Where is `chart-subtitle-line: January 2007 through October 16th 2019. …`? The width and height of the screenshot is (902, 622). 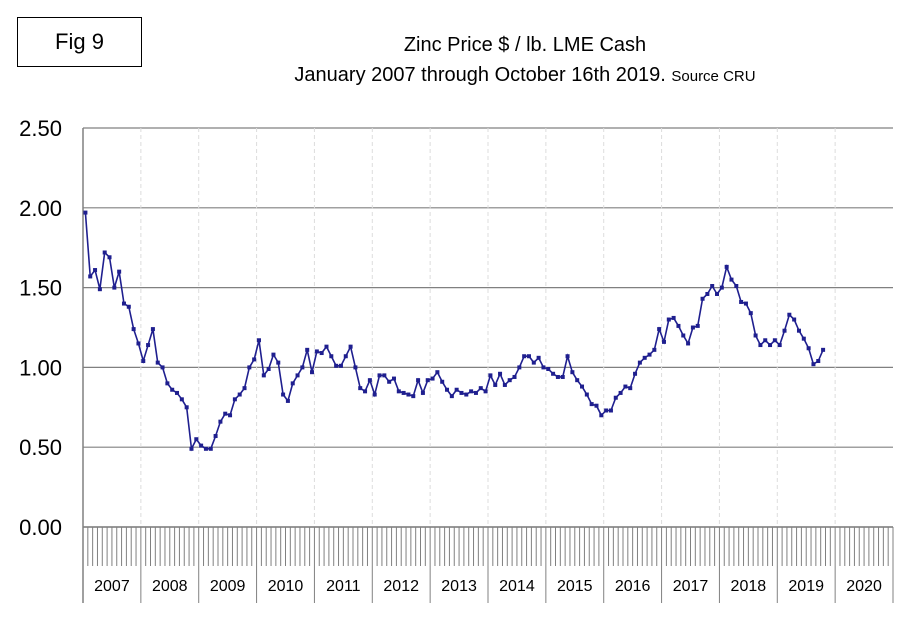
chart-subtitle-line: January 2007 through October 16th 2019. … is located at coordinates (525, 75).